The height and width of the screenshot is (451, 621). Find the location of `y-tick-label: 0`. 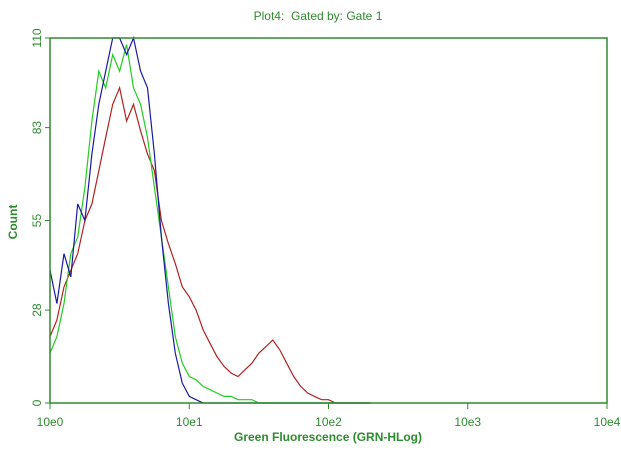

y-tick-label: 0 is located at coordinates (37, 402).